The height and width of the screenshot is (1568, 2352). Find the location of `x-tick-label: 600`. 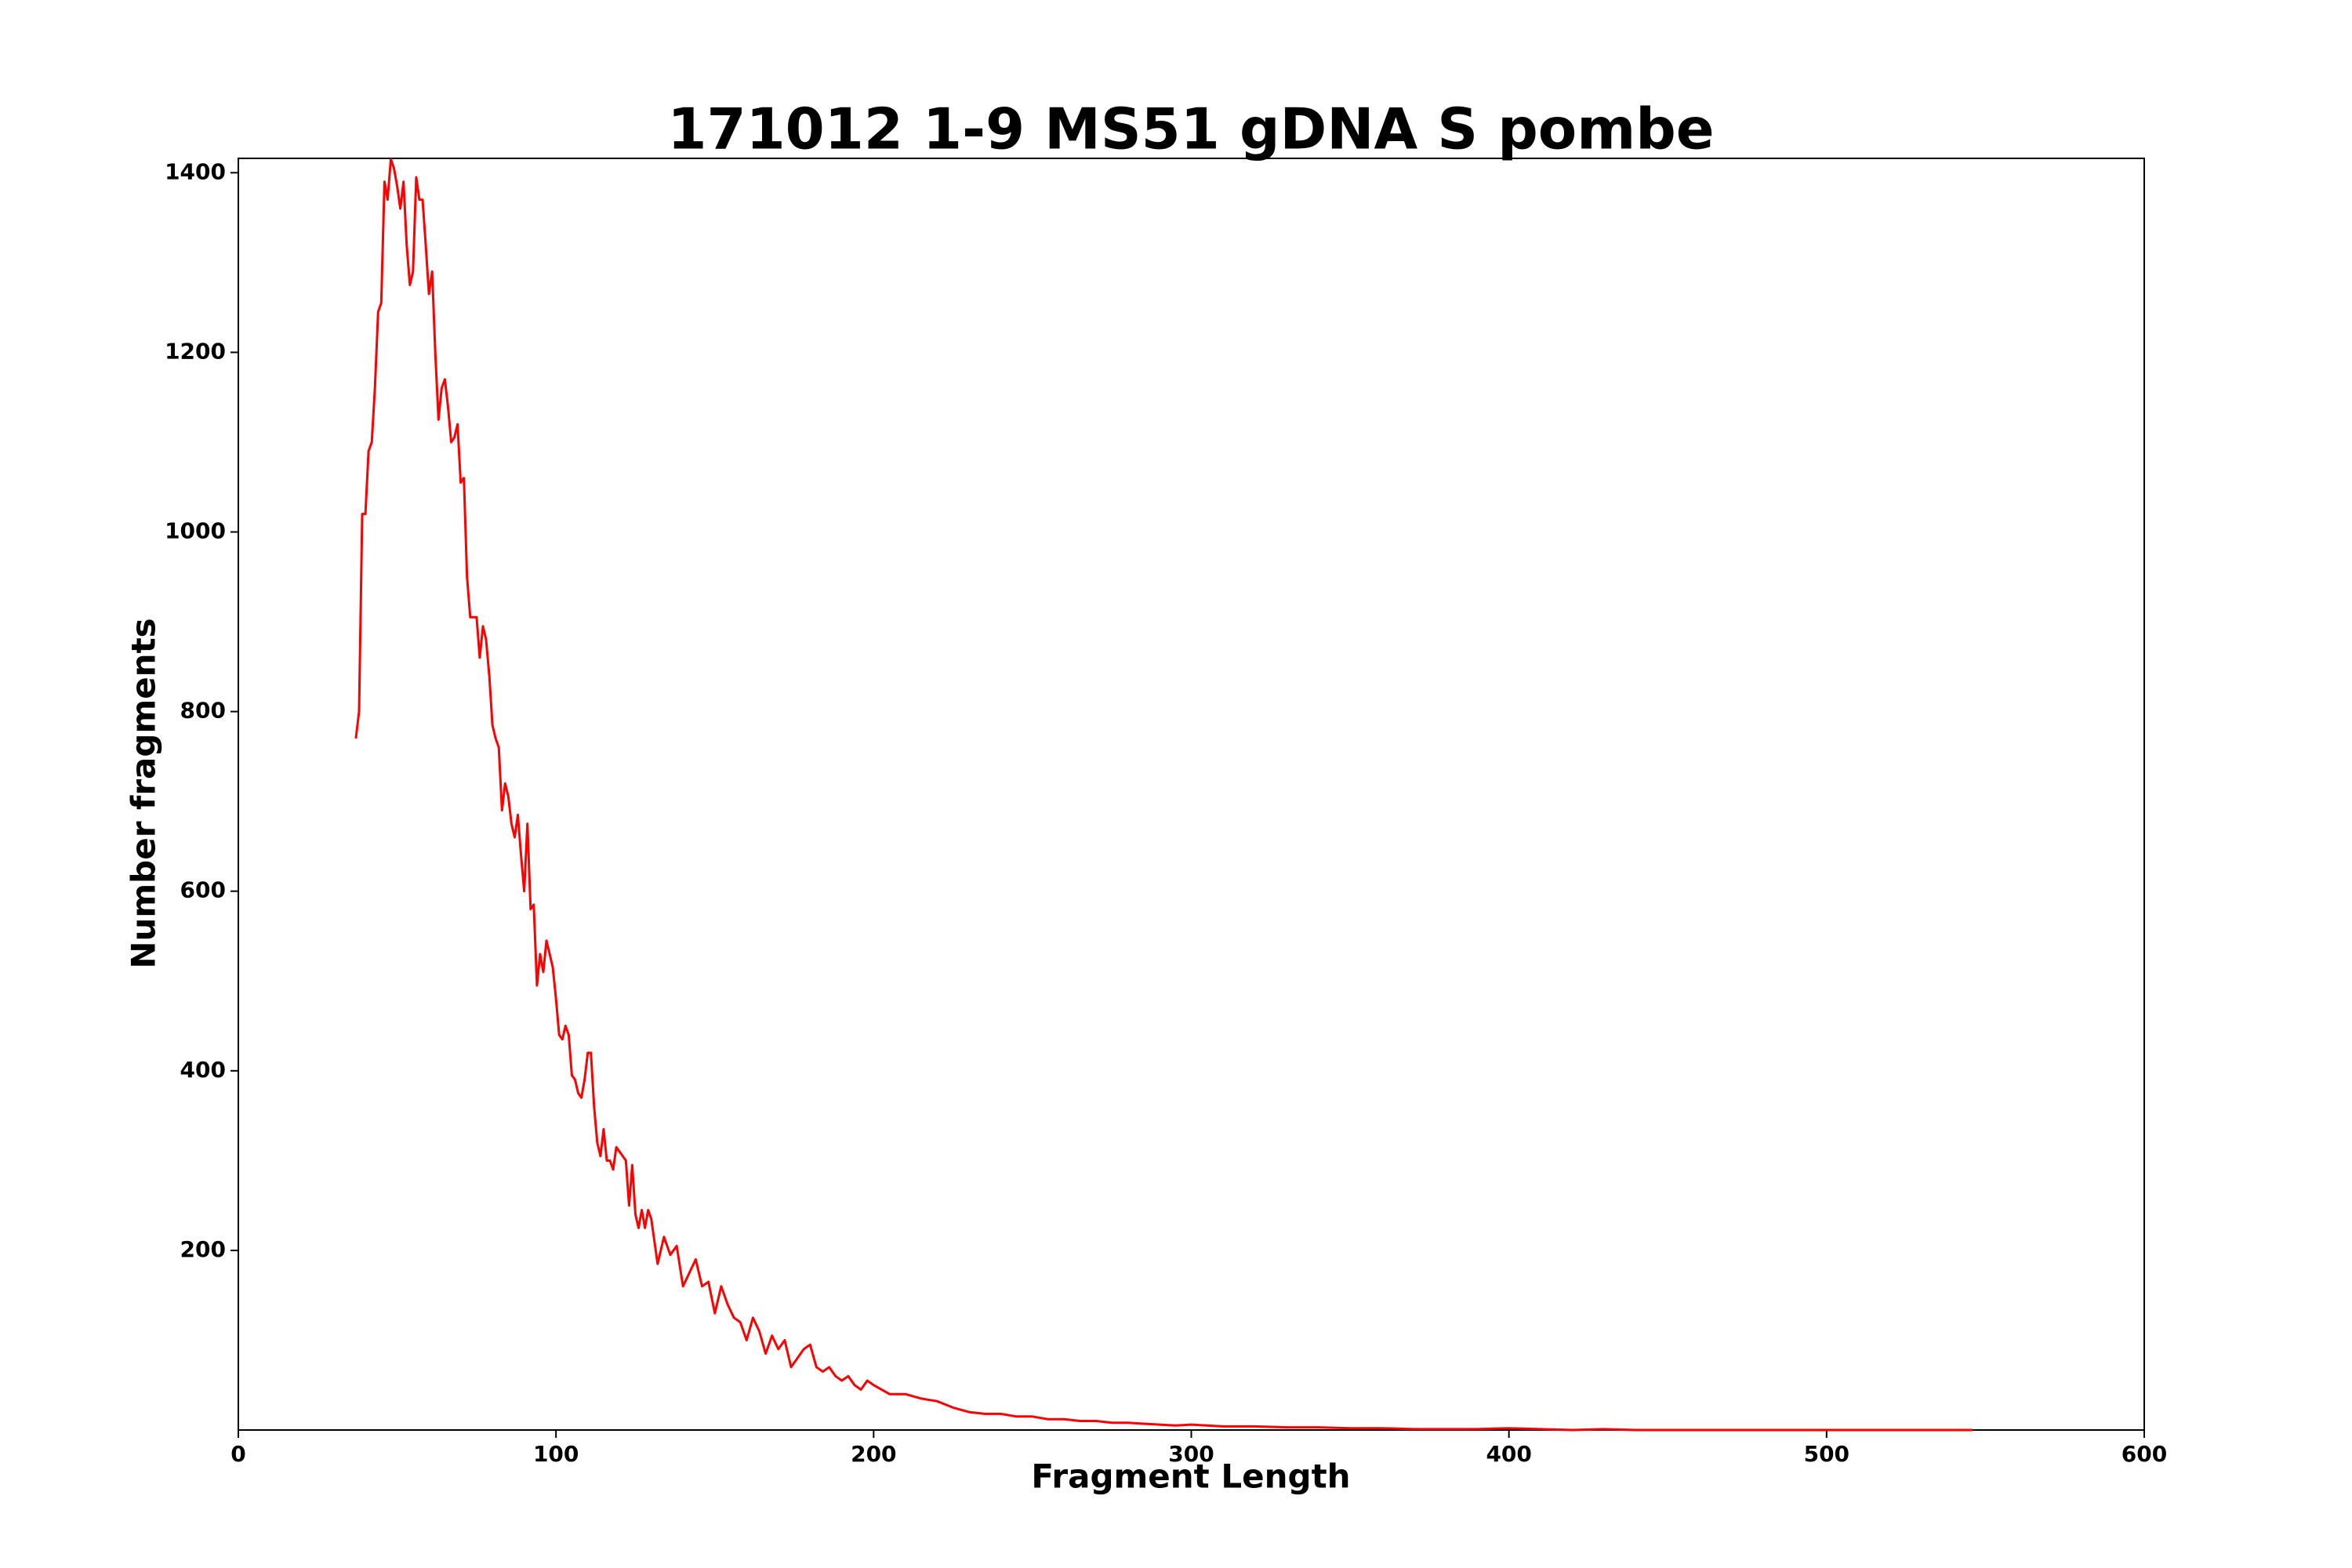

x-tick-label: 600 is located at coordinates (2144, 1454).